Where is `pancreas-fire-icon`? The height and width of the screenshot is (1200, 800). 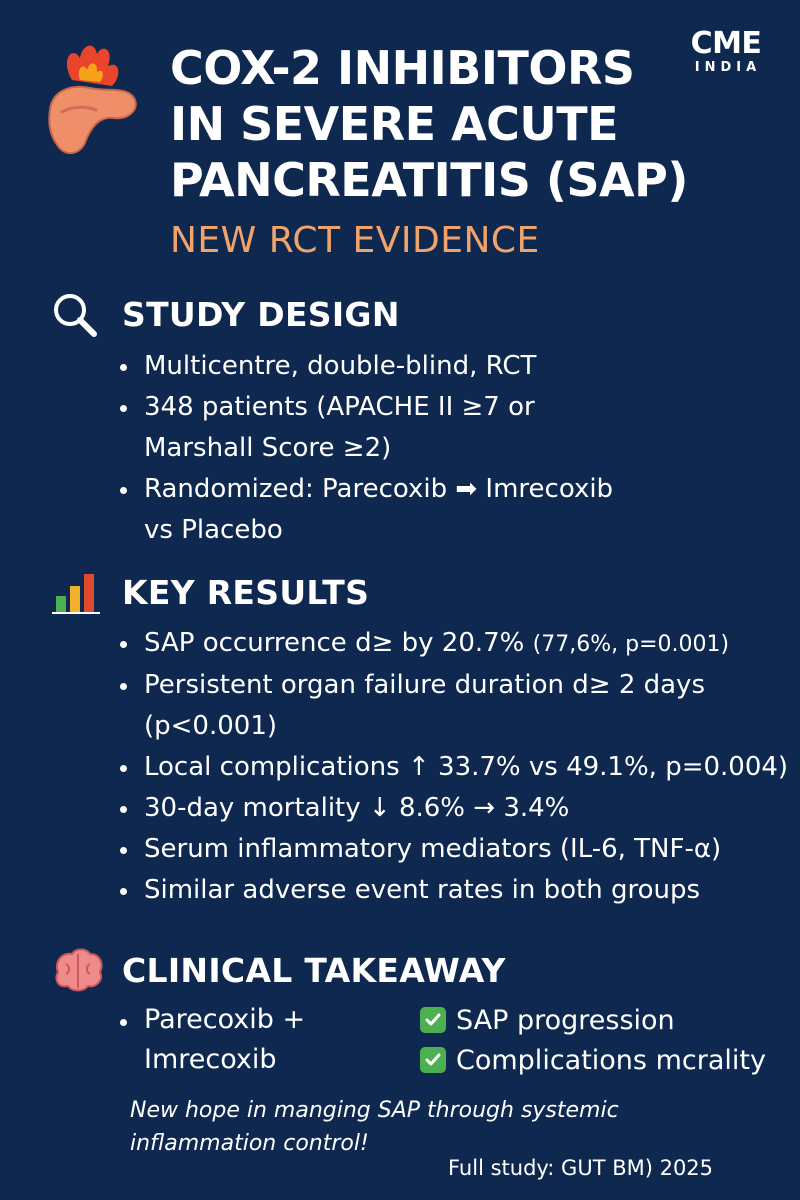
pancreas-fire-icon is located at coordinates (92, 105).